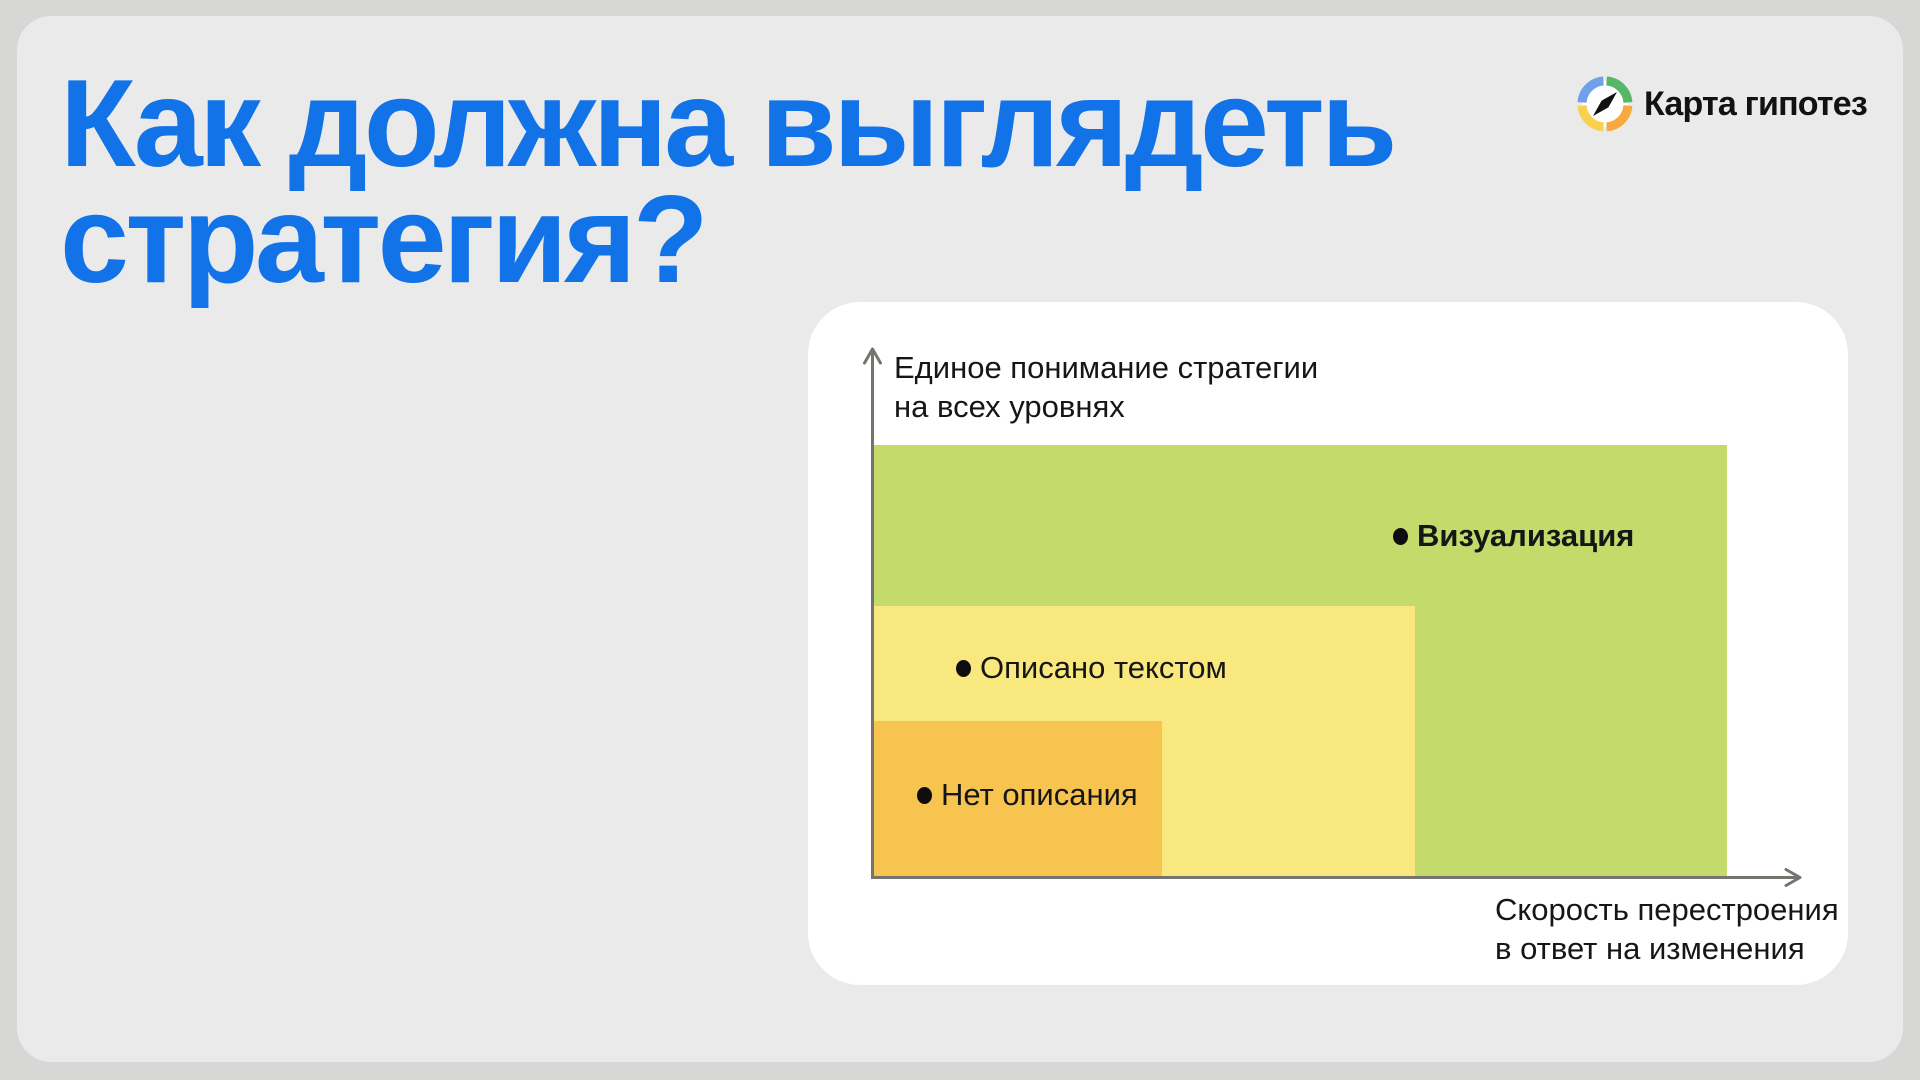 The height and width of the screenshot is (1080, 1920). What do you see at coordinates (1756, 104) in the screenshot?
I see `logo-text: Карта гипотез` at bounding box center [1756, 104].